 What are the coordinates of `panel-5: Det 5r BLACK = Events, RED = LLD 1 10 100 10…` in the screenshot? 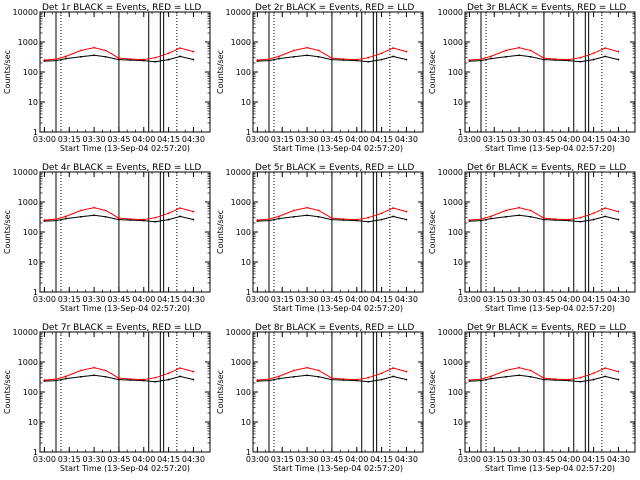 It's located at (320, 238).